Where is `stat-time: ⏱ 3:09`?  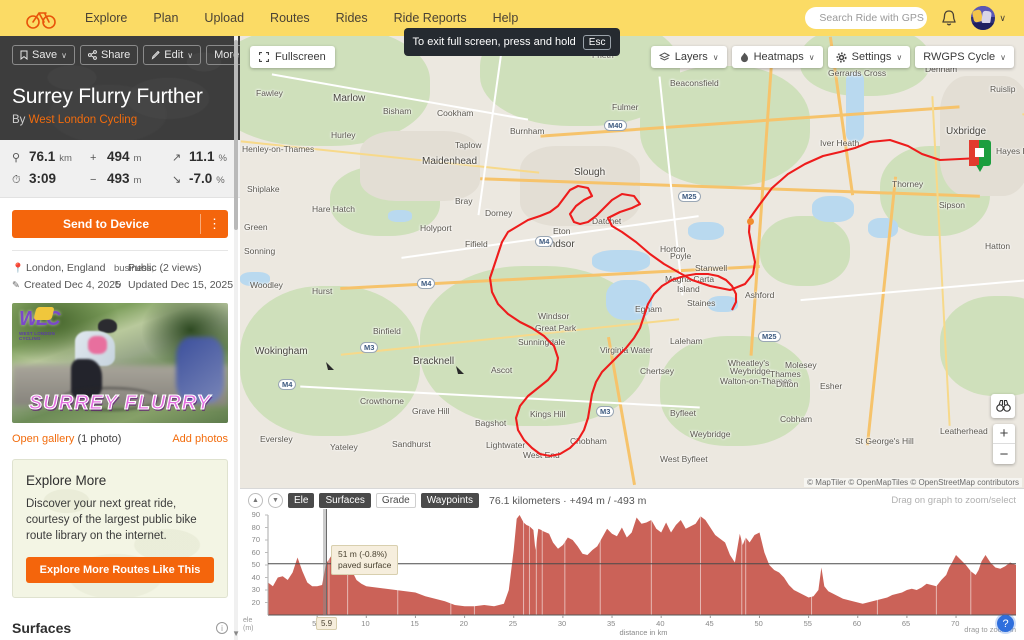 stat-time: ⏱ 3:09 is located at coordinates (51, 179).